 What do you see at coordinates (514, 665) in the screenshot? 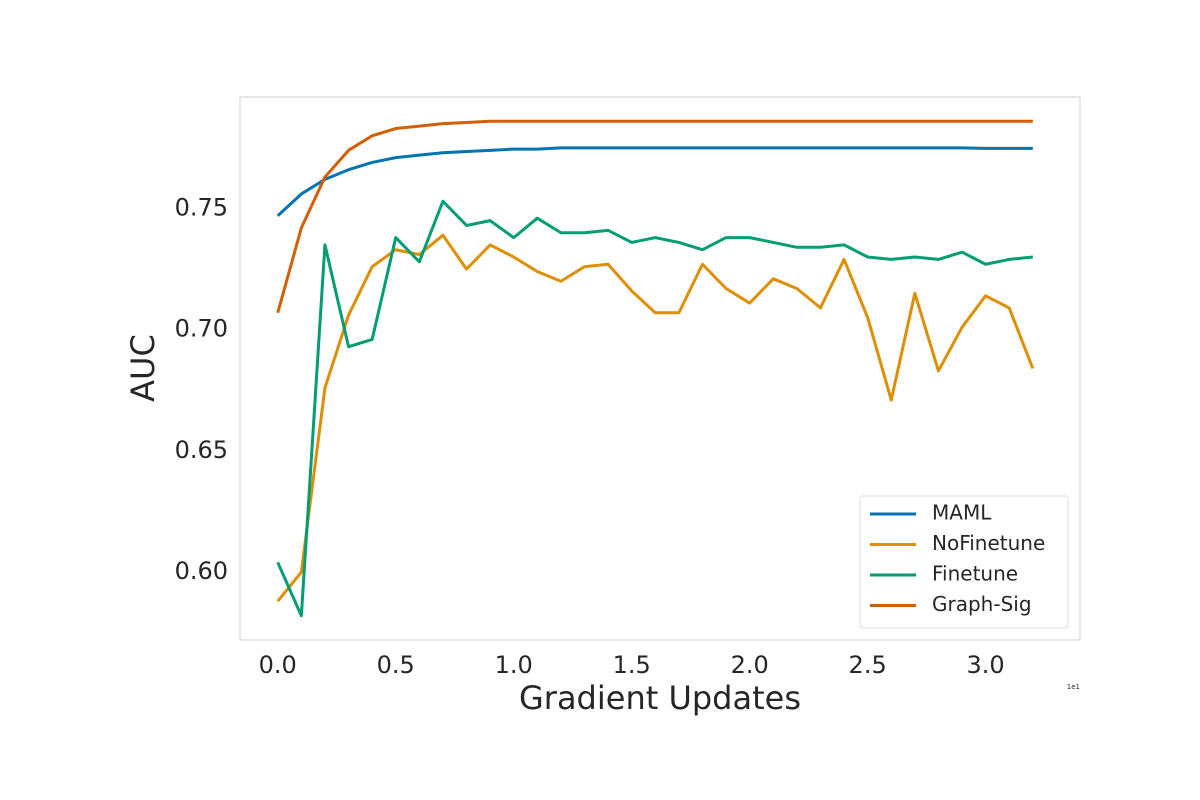
I see `x-tick-label: 1.0` at bounding box center [514, 665].